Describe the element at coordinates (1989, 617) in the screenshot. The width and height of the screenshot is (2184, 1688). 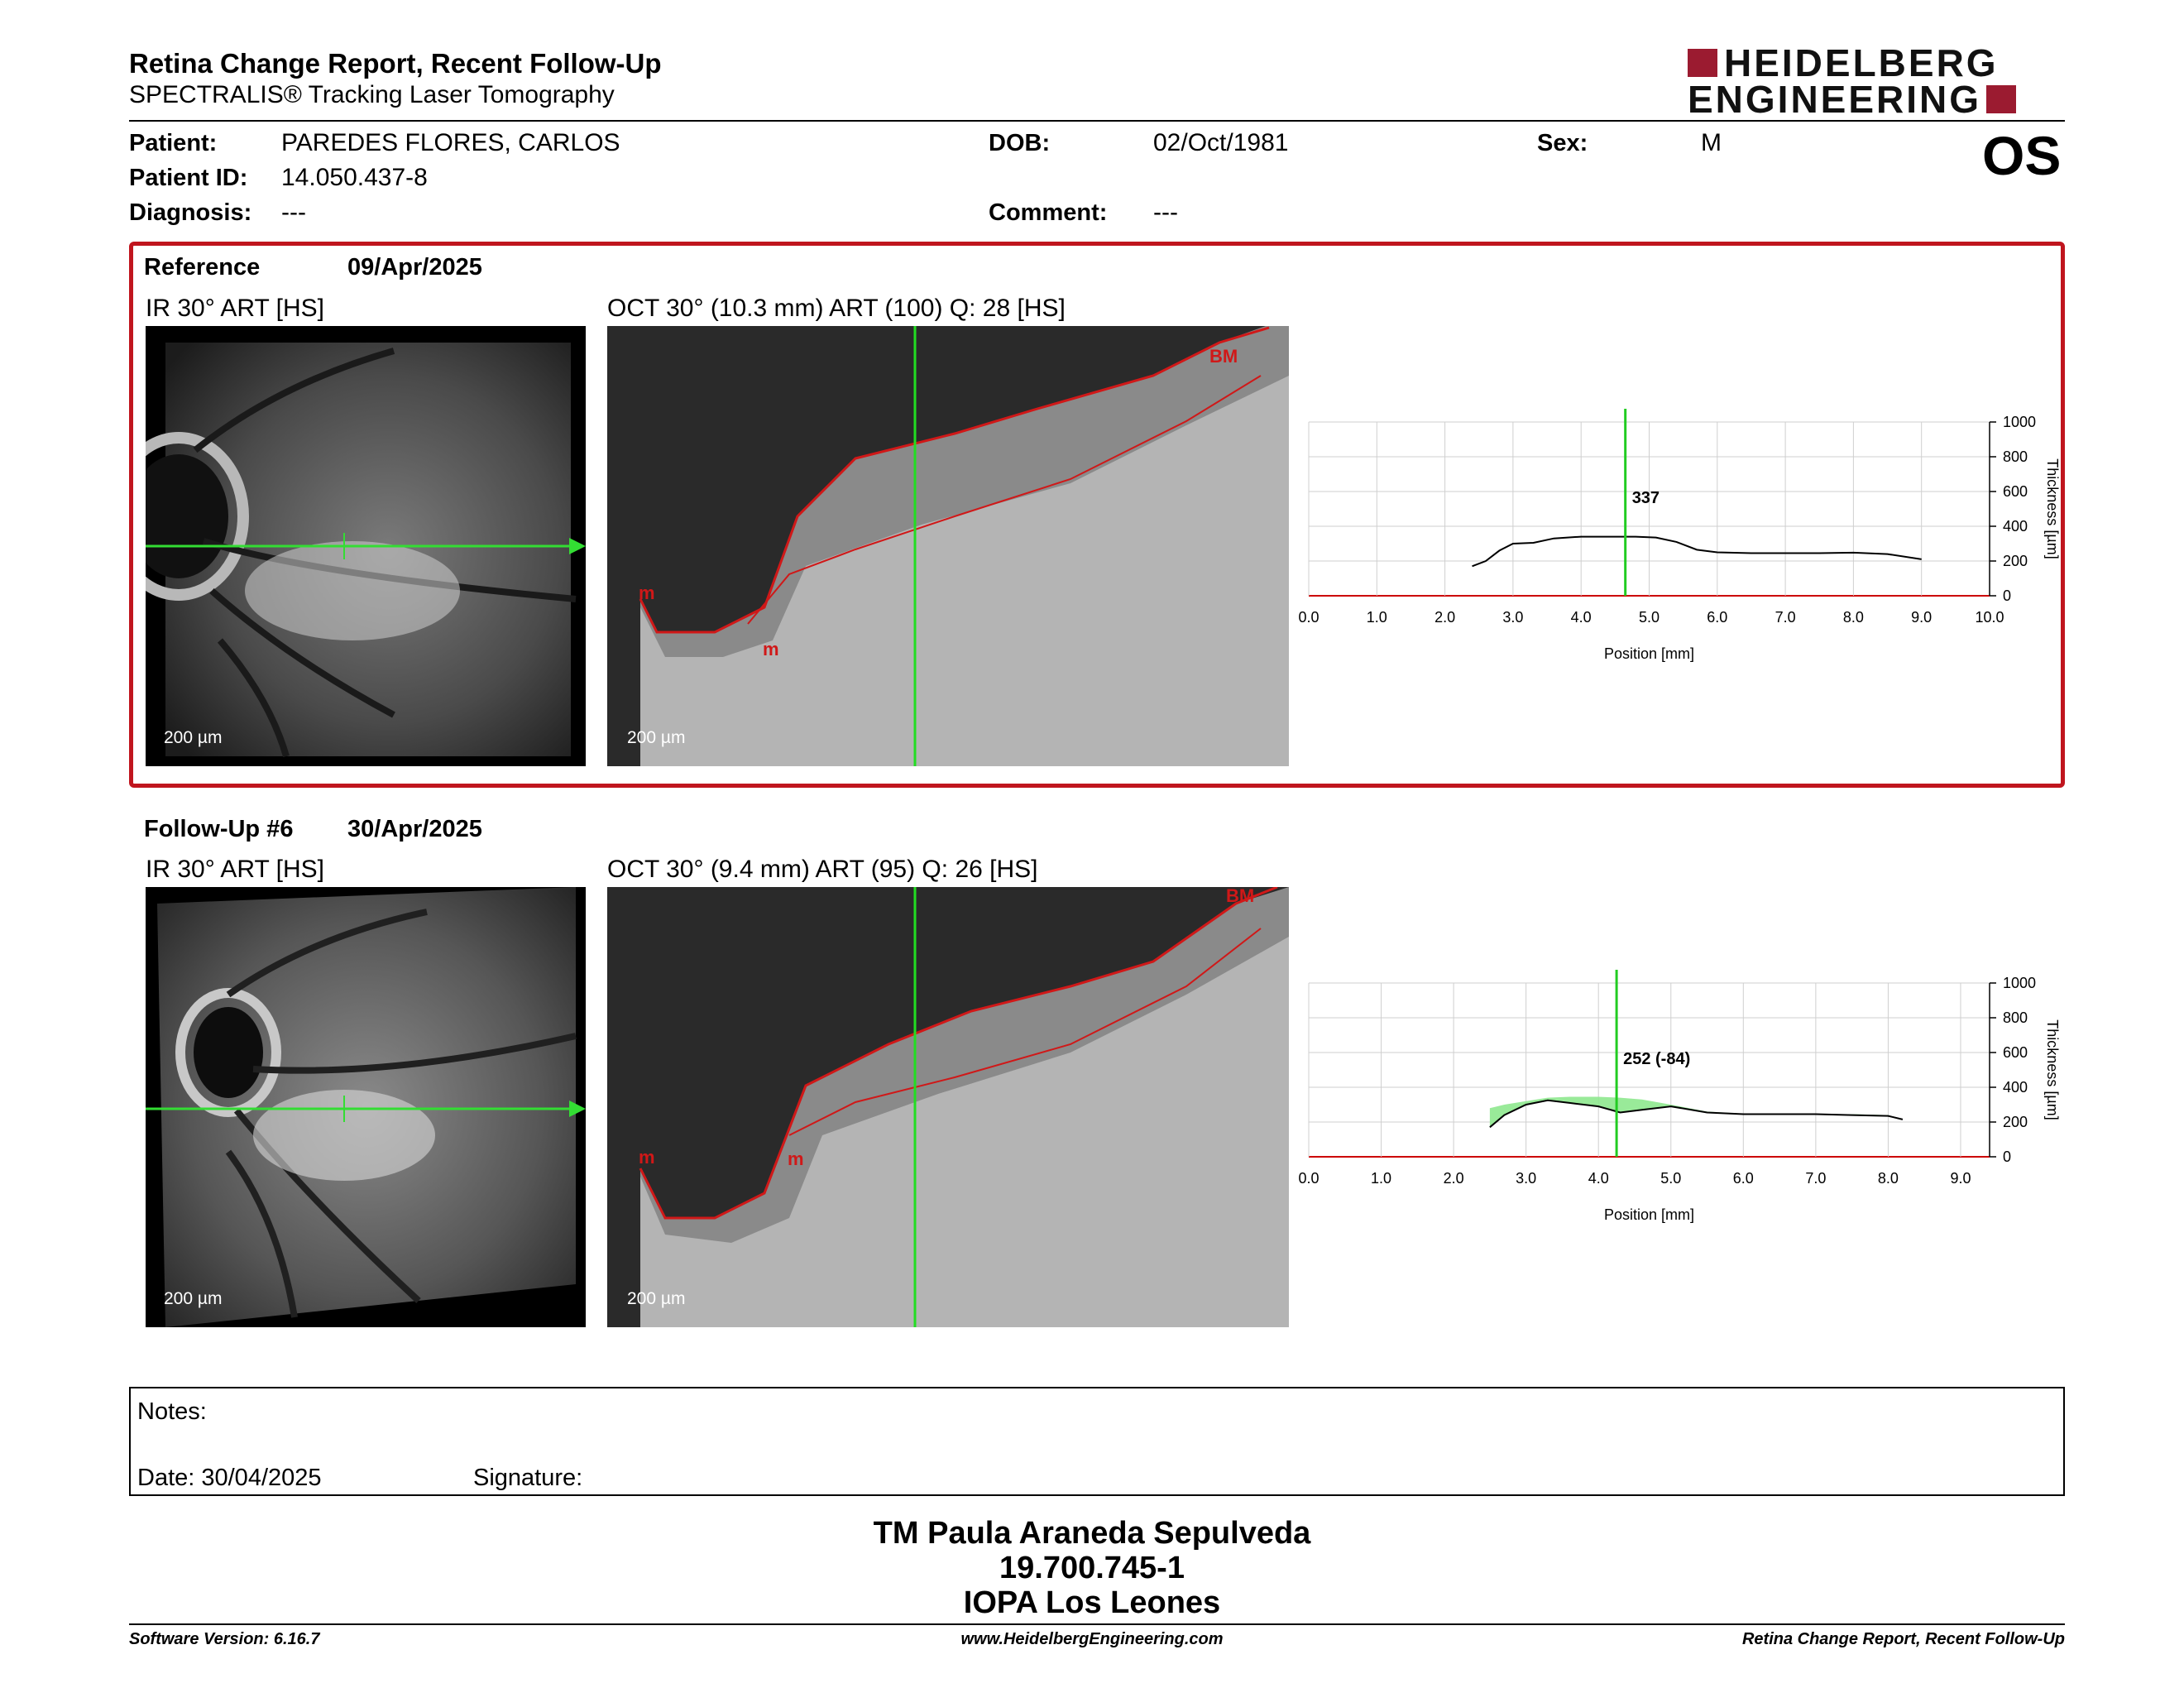
I see `tick-label-x: 10.0` at that location.